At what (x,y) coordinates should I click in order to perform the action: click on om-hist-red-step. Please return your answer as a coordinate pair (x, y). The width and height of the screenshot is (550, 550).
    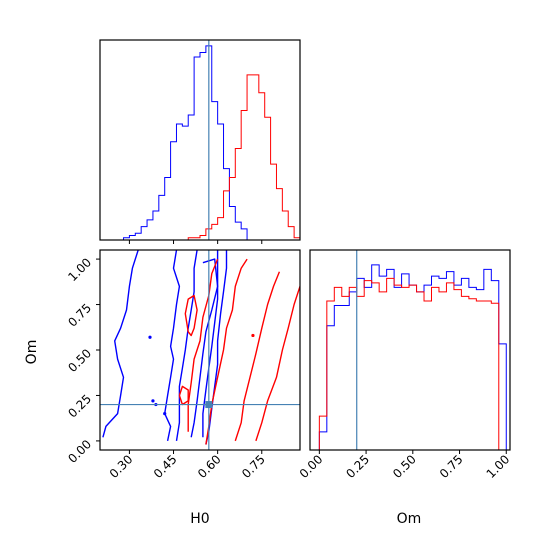
    Looking at the image, I should click on (412, 364).